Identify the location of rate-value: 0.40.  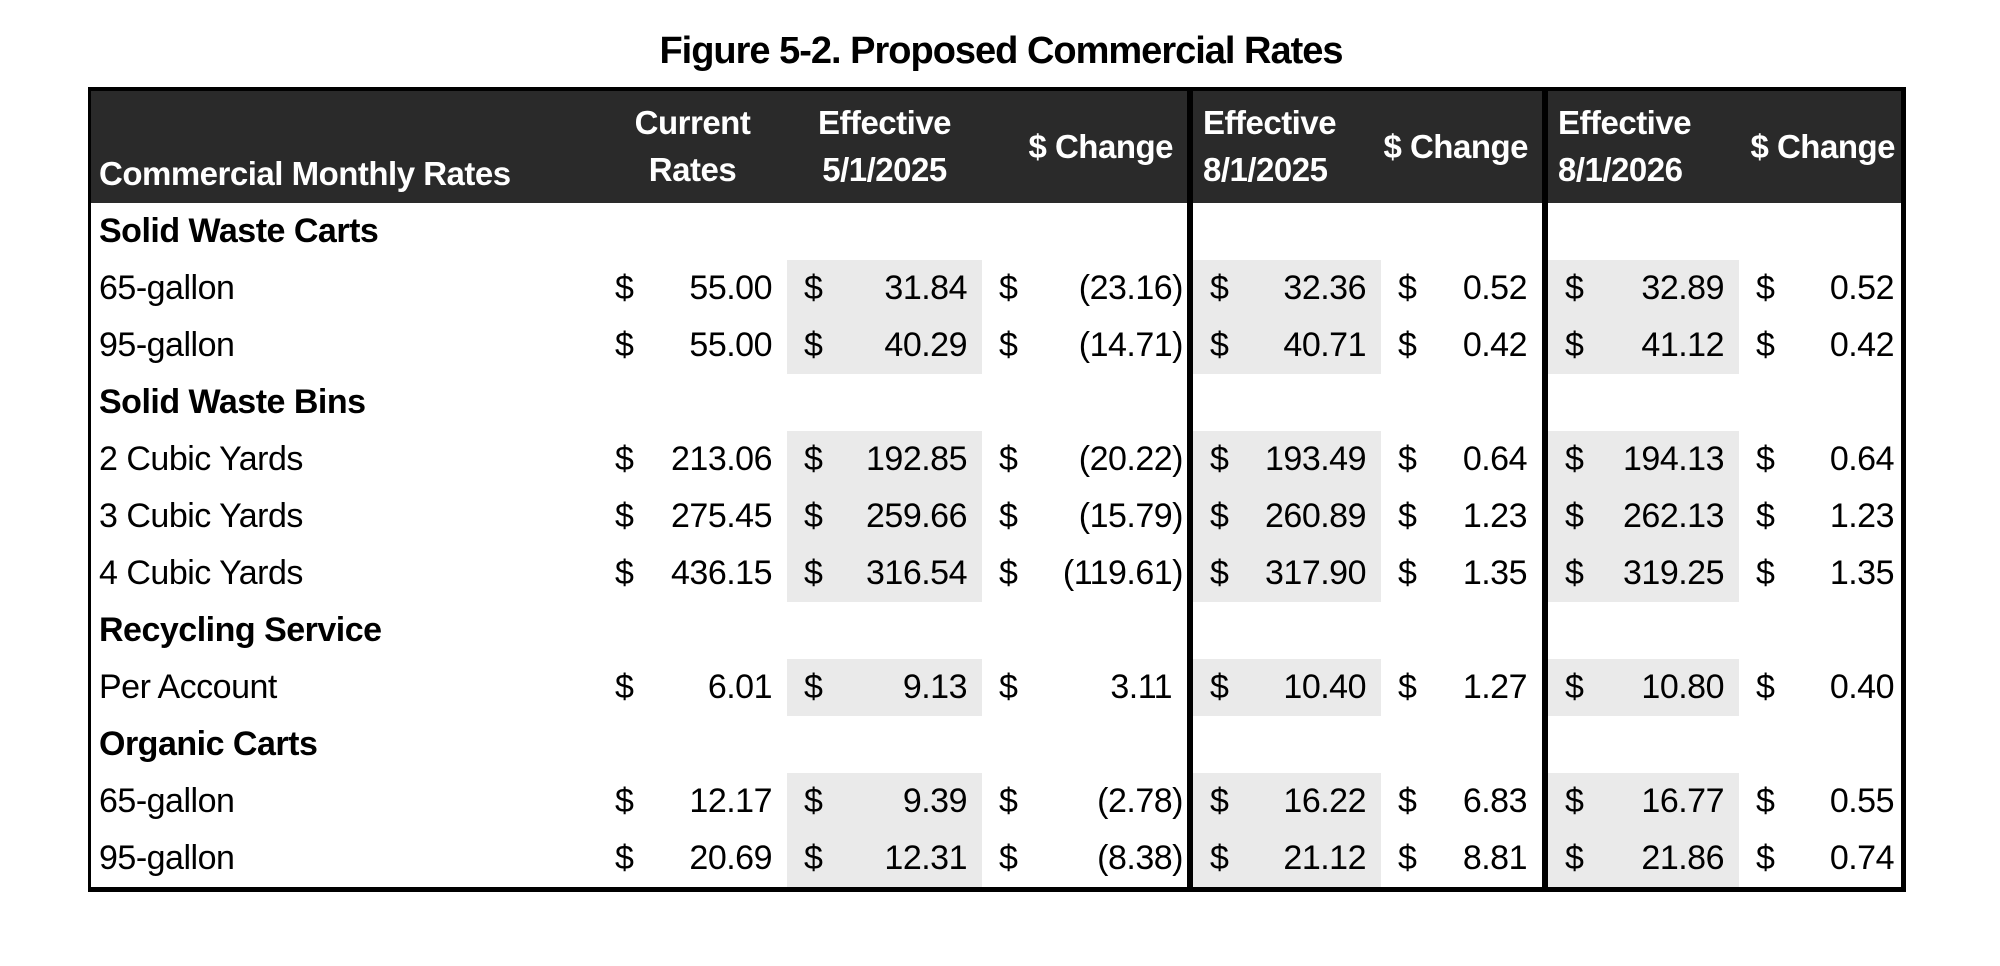
(1862, 687).